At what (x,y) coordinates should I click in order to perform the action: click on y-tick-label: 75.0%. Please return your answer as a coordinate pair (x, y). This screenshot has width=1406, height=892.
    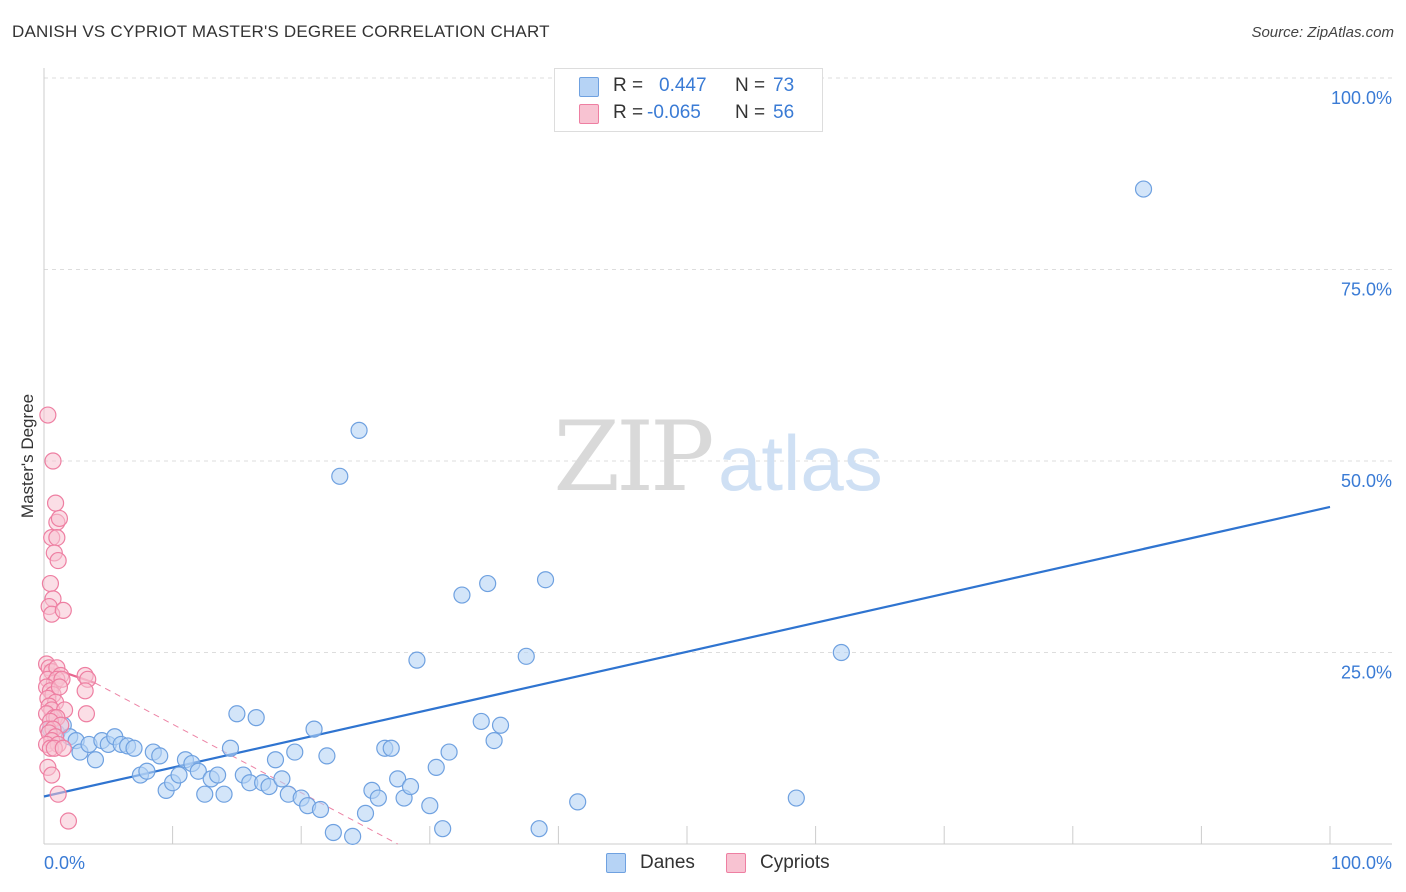
    Looking at the image, I should click on (1366, 290).